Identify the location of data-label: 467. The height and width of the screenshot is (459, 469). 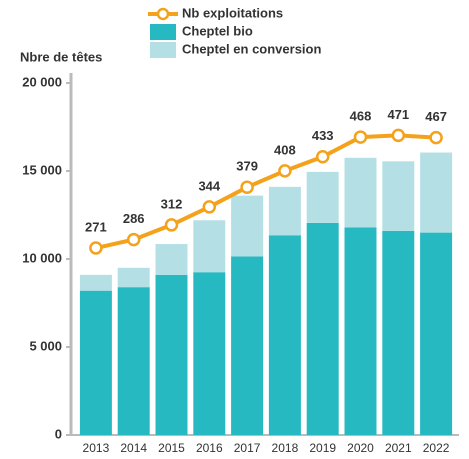
(436, 116).